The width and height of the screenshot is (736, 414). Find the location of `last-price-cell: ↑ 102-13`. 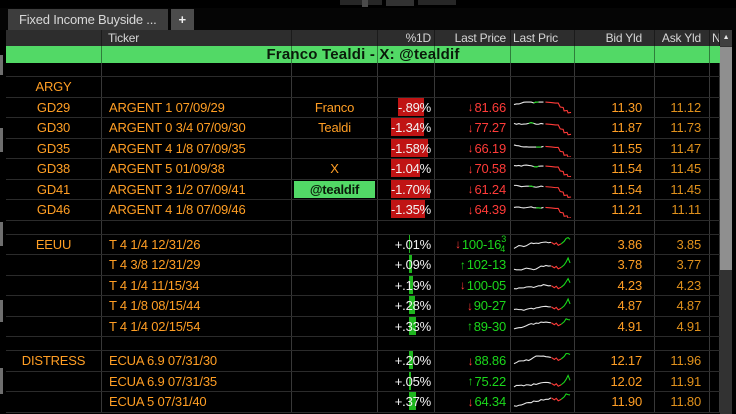

last-price-cell: ↑ 102-13 is located at coordinates (473, 265).